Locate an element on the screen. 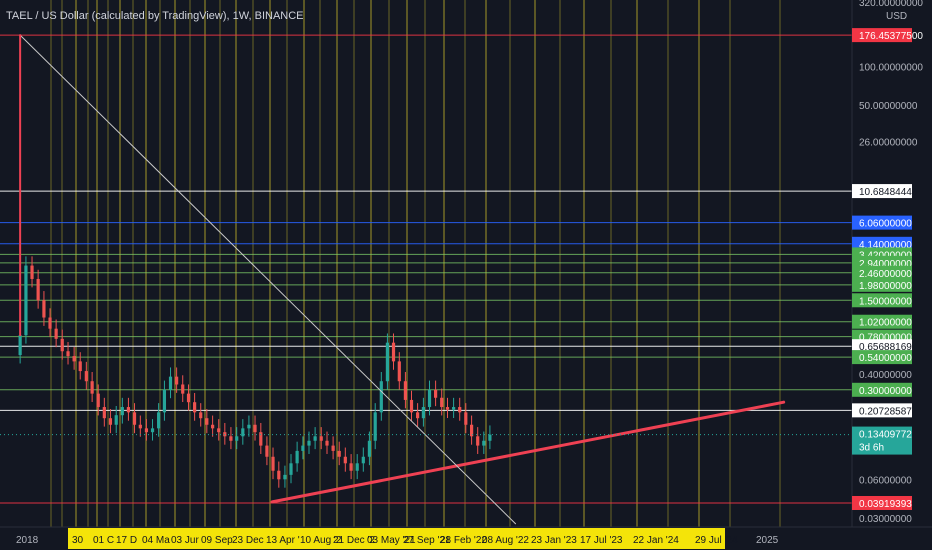 The image size is (932, 550). x-tick-label: 09 Sep is located at coordinates (217, 540).